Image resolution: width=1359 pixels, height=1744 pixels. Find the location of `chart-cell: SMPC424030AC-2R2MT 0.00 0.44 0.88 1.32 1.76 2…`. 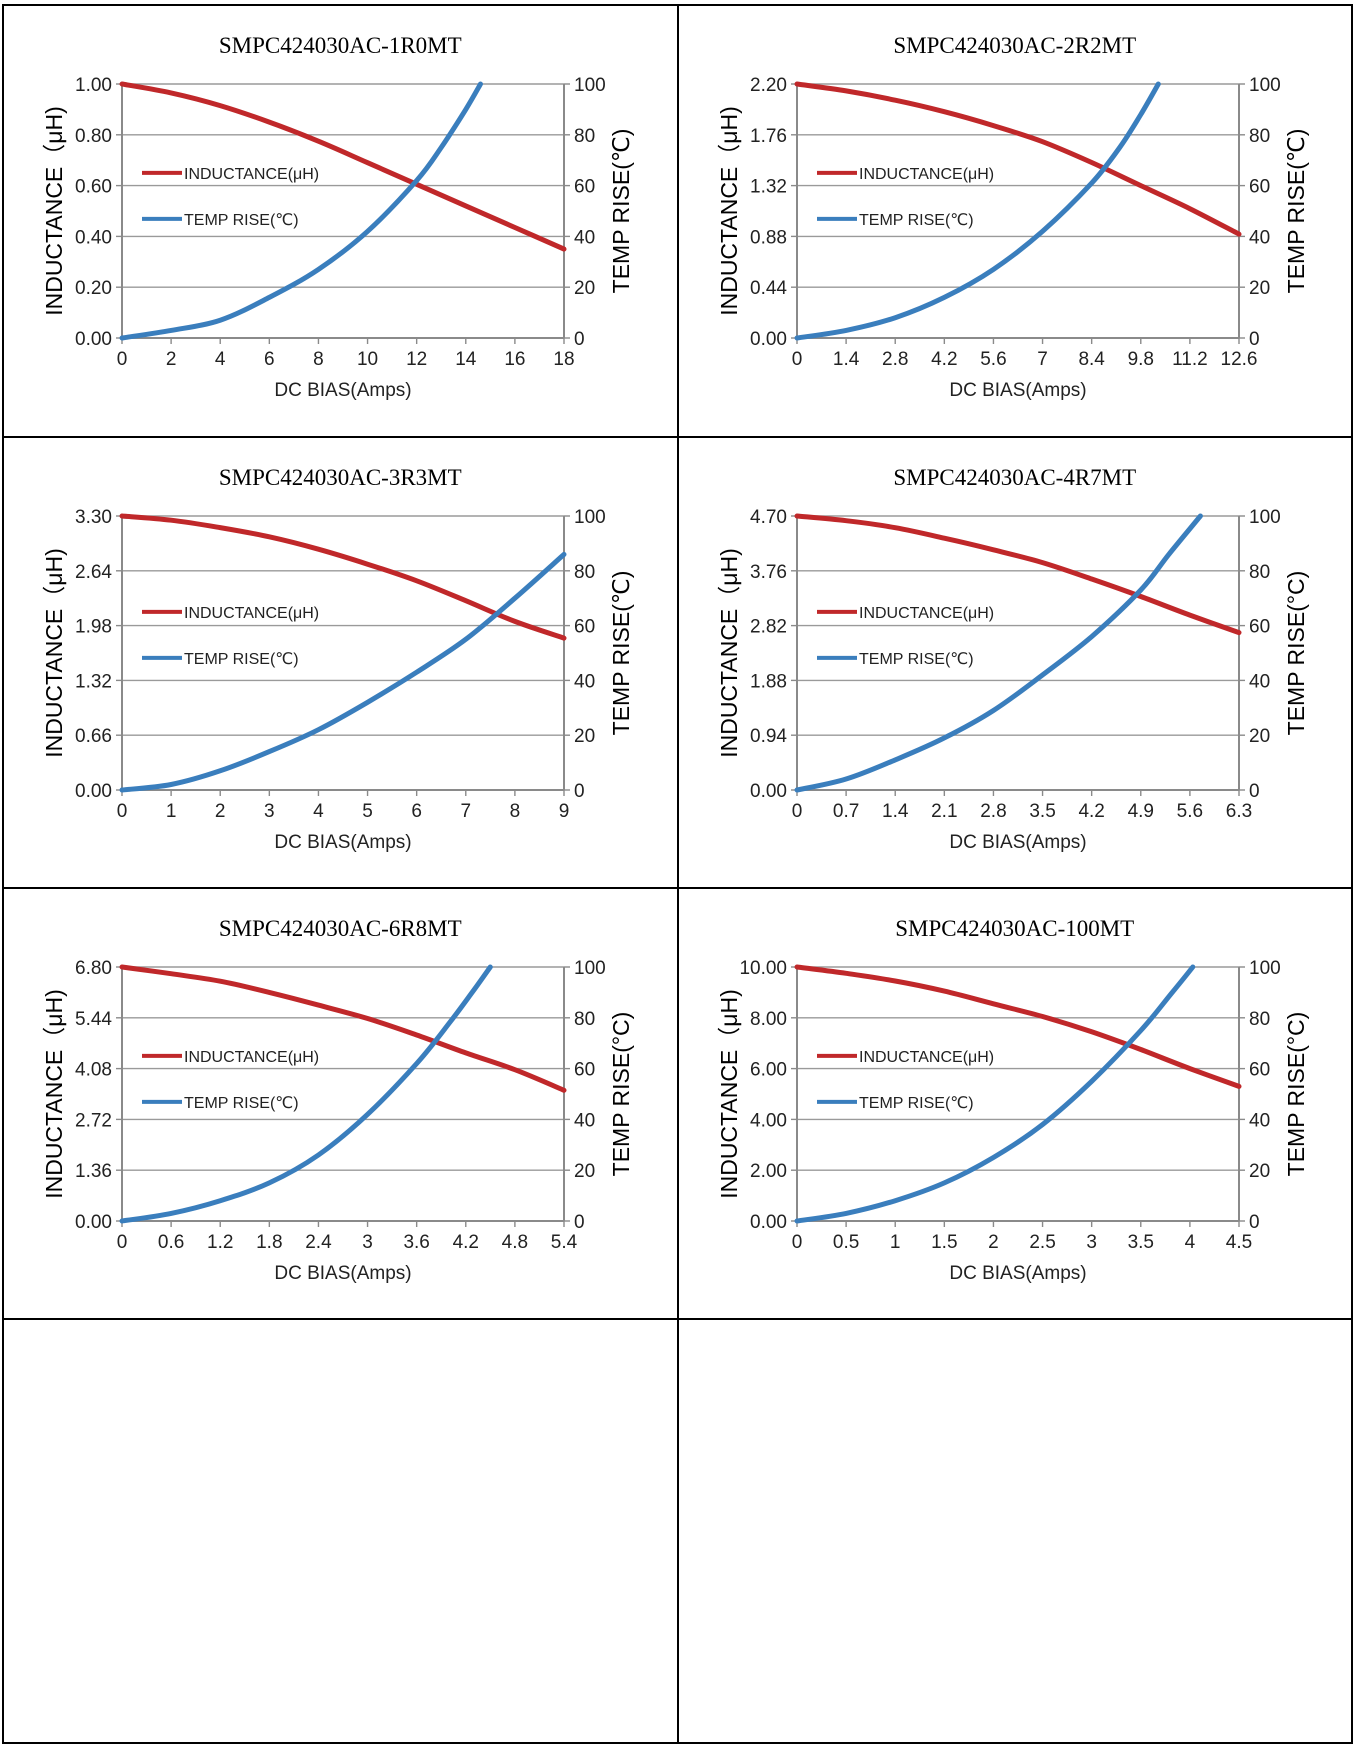

chart-cell: SMPC424030AC-2R2MT 0.00 0.44 0.88 1.32 1.76 2… is located at coordinates (1014, 221).